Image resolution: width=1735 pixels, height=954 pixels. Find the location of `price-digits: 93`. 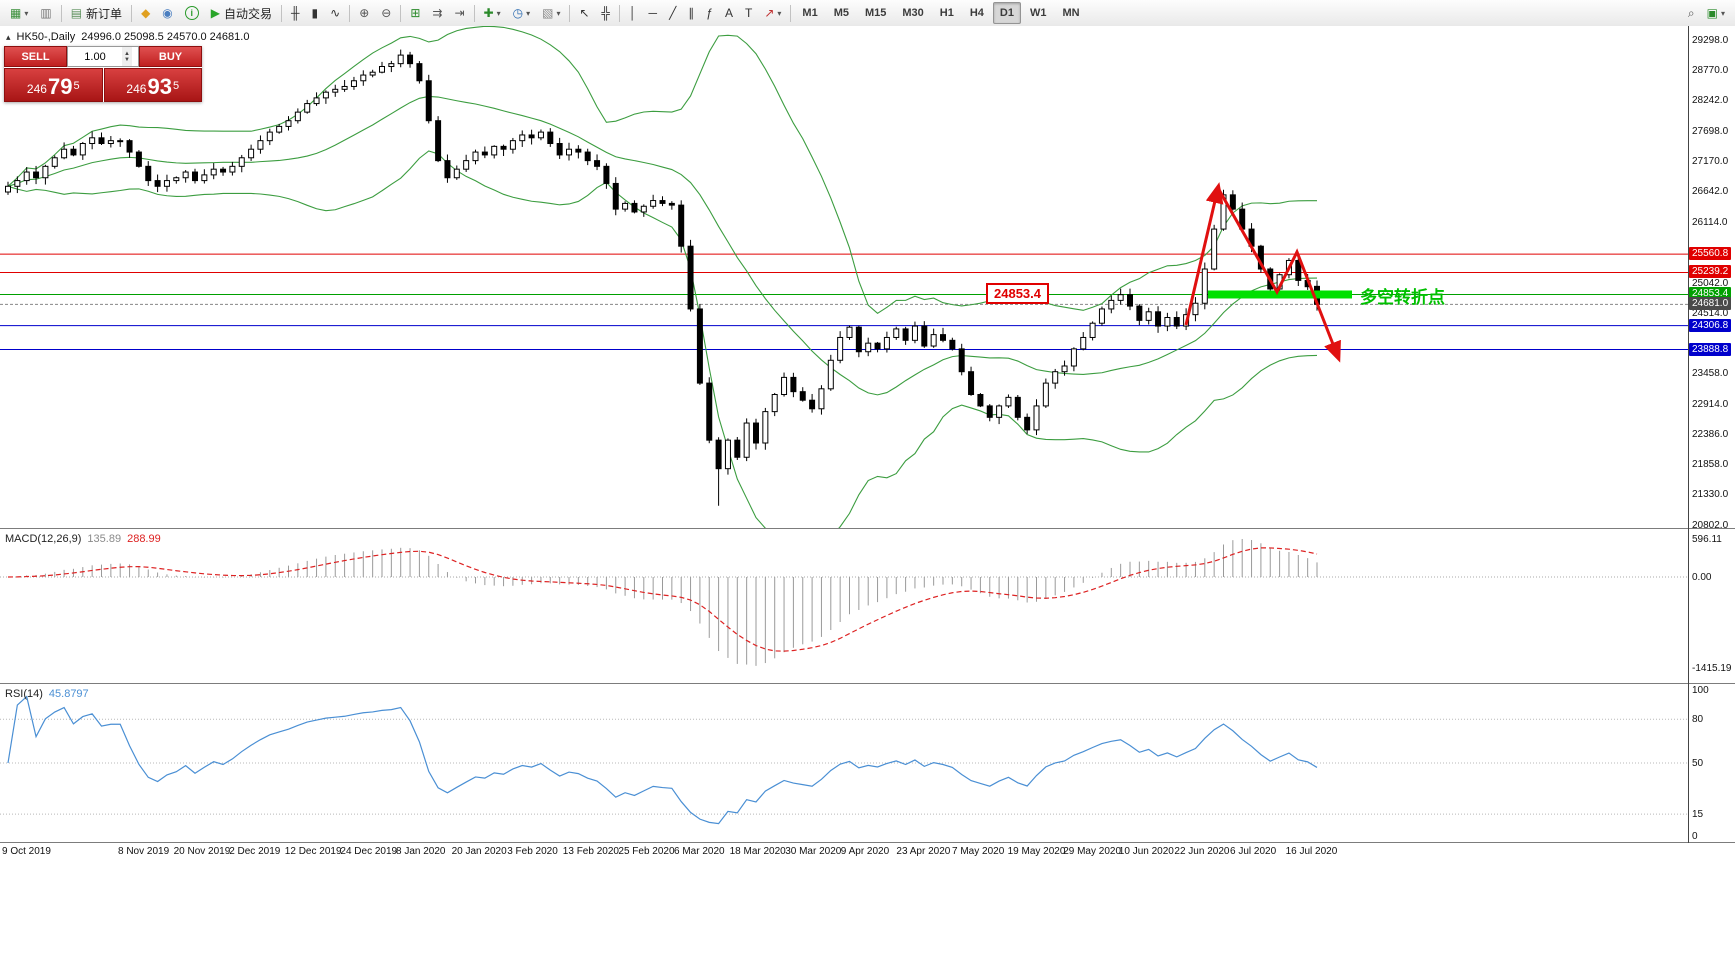

price-digits: 93 is located at coordinates (159, 86).